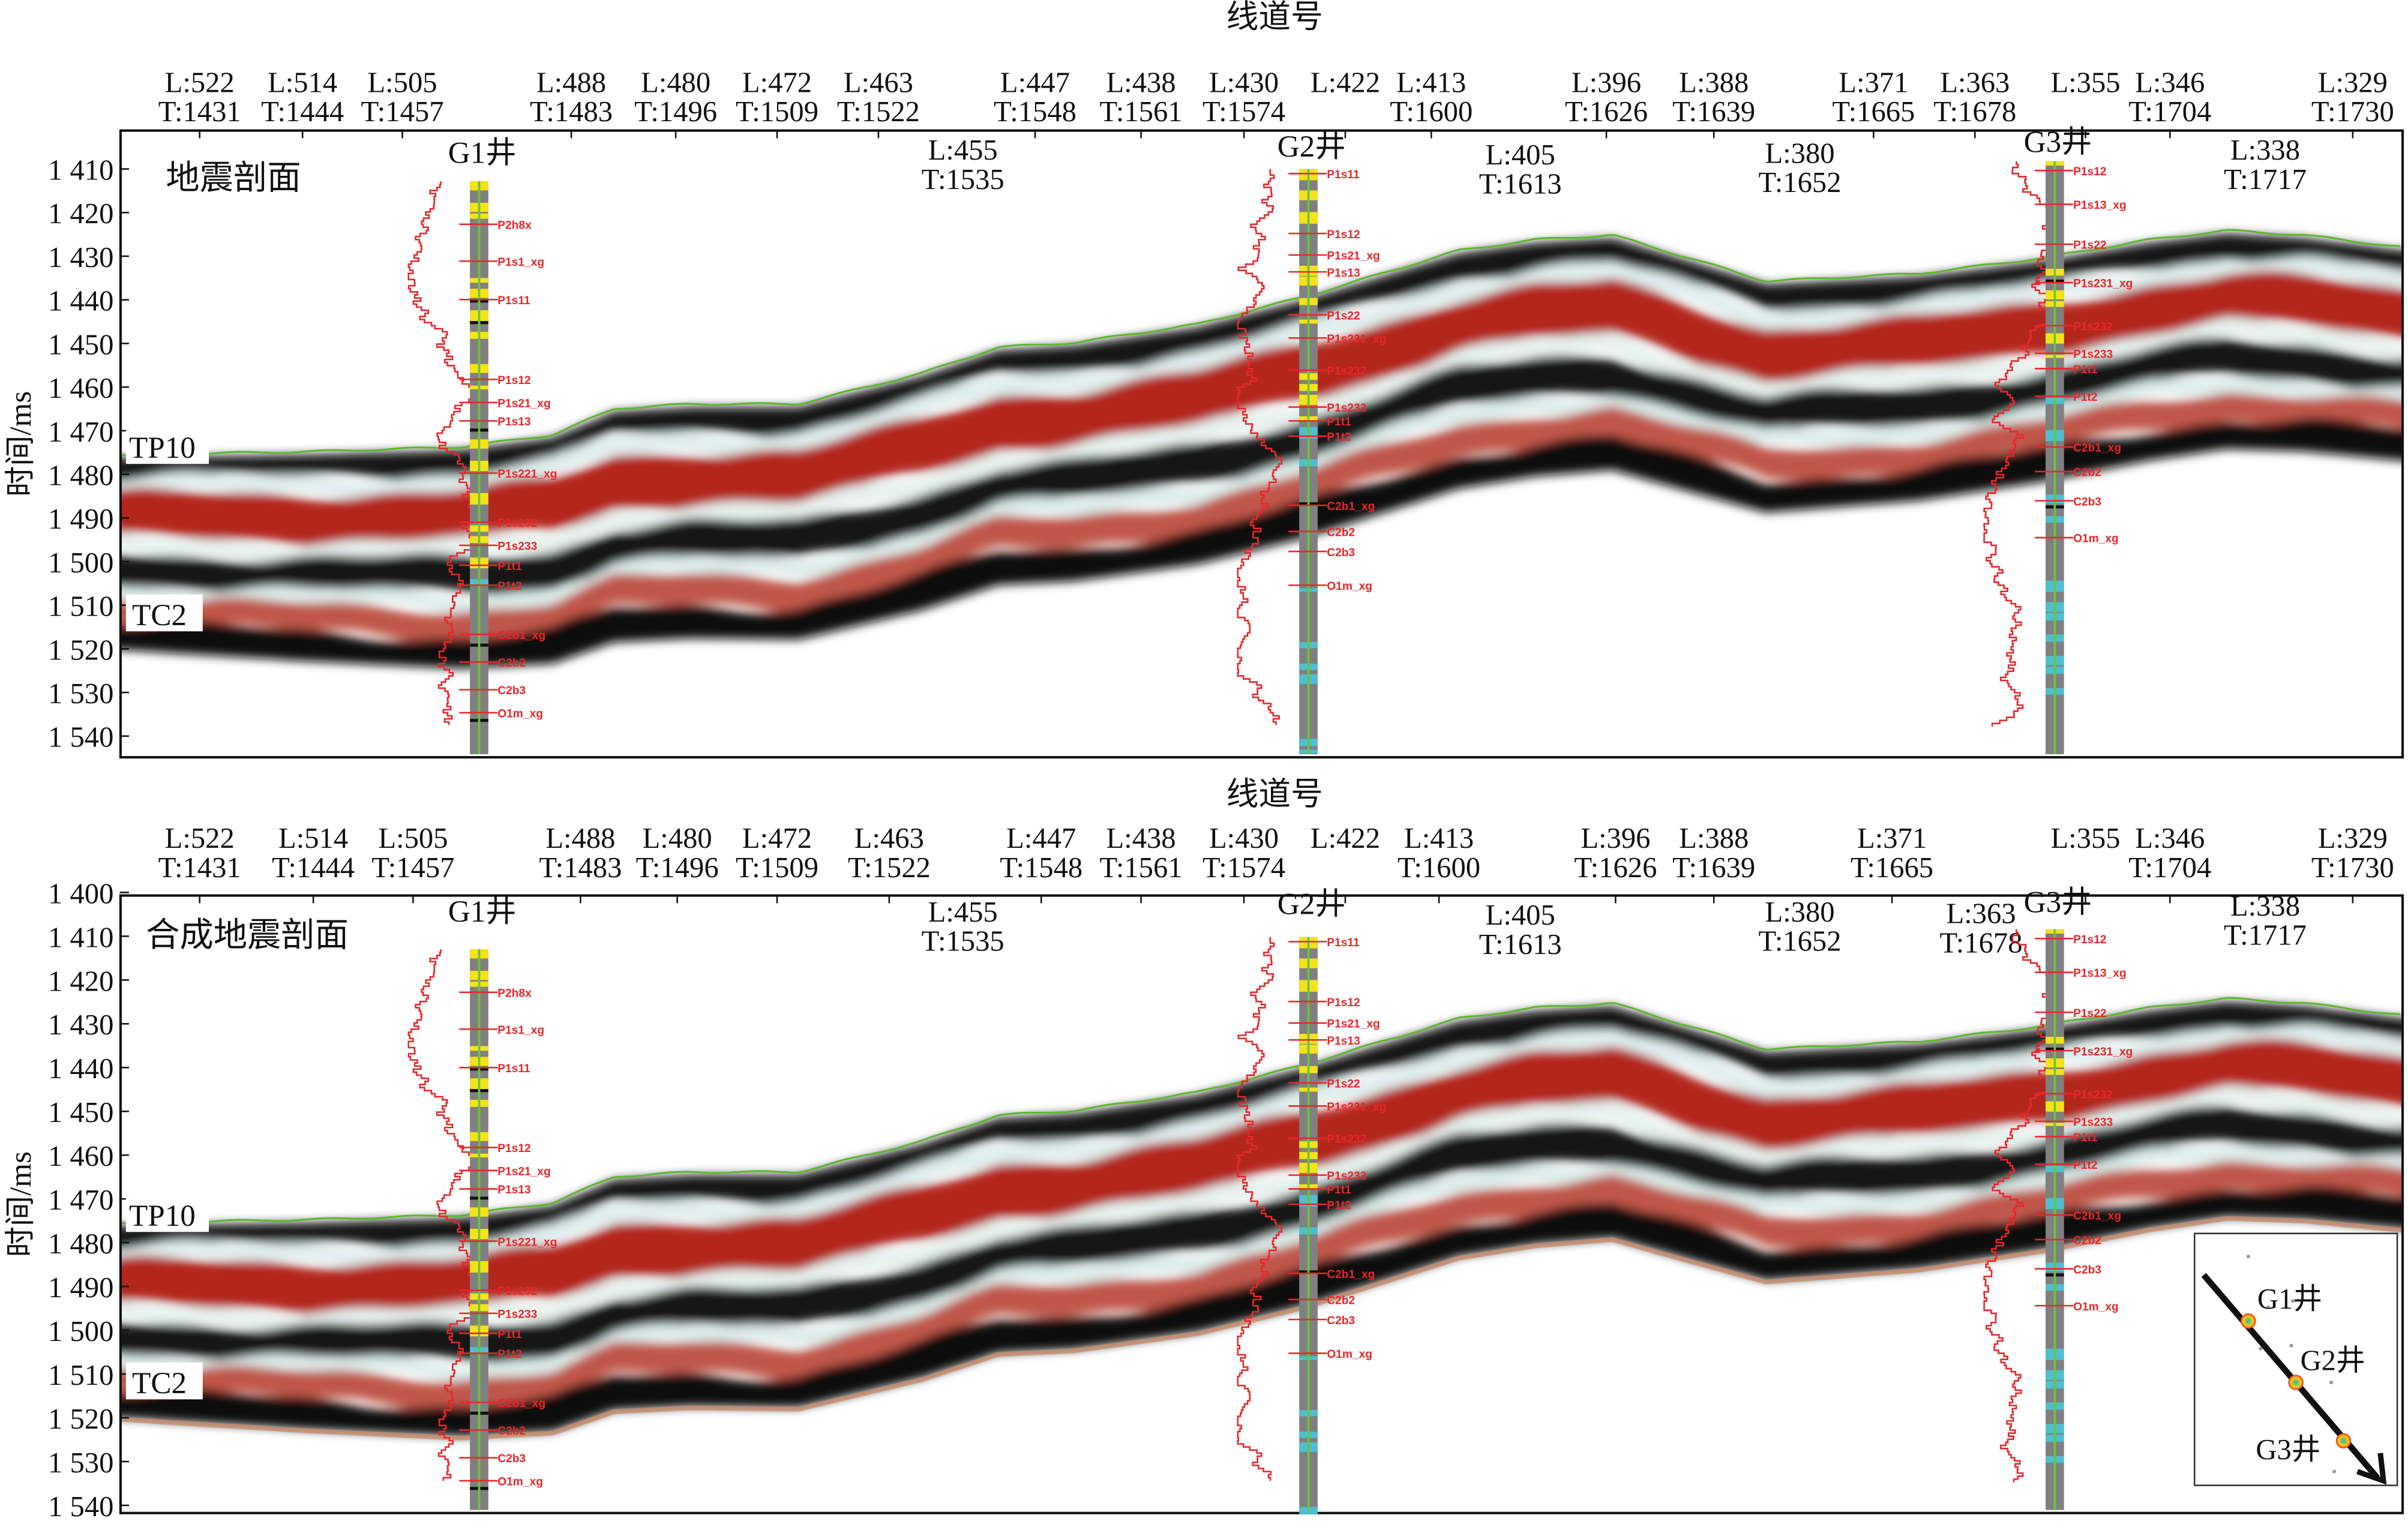 Image resolution: width=2408 pixels, height=1533 pixels. I want to click on formation-top-label: P1s21_xg, so click(524, 1171).